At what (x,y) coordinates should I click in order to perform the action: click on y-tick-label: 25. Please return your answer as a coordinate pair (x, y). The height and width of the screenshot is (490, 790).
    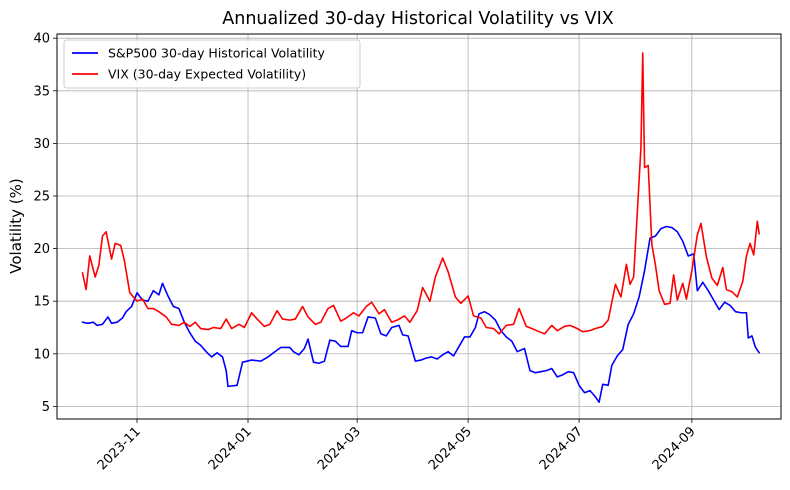
    Looking at the image, I should click on (41, 196).